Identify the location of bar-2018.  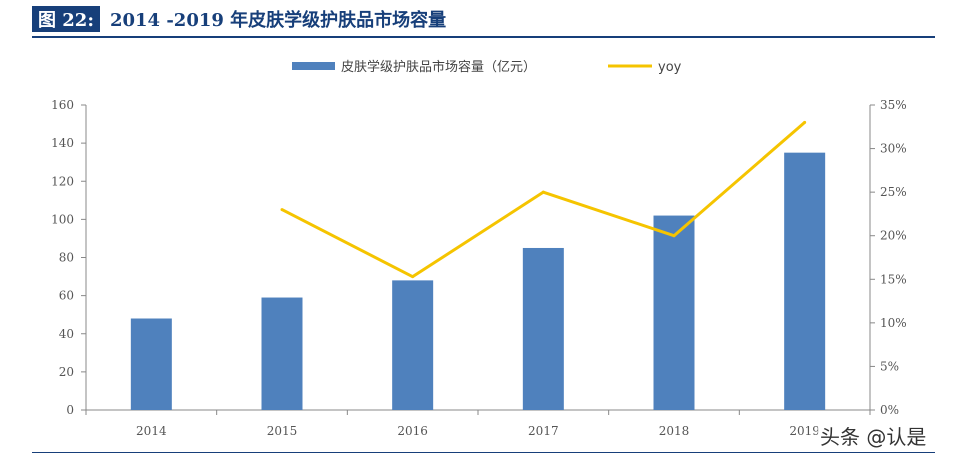
(674, 312).